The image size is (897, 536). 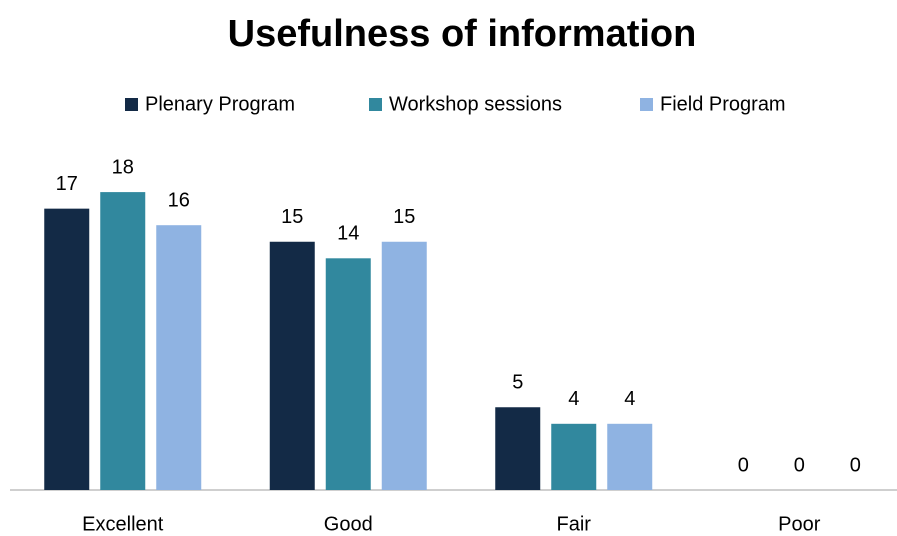 I want to click on value-label: 17, so click(x=67, y=184).